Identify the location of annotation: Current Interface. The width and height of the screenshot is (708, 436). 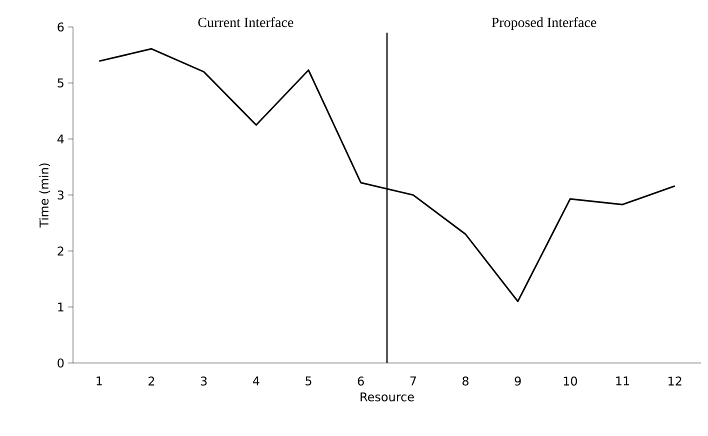
(246, 22).